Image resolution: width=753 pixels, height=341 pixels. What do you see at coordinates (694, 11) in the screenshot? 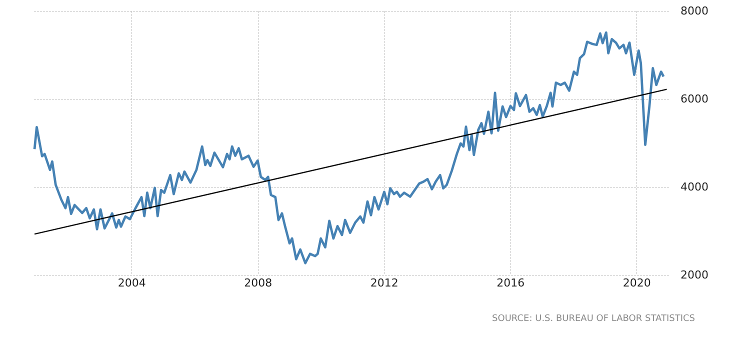
I see `y-tick-label: 8000` at bounding box center [694, 11].